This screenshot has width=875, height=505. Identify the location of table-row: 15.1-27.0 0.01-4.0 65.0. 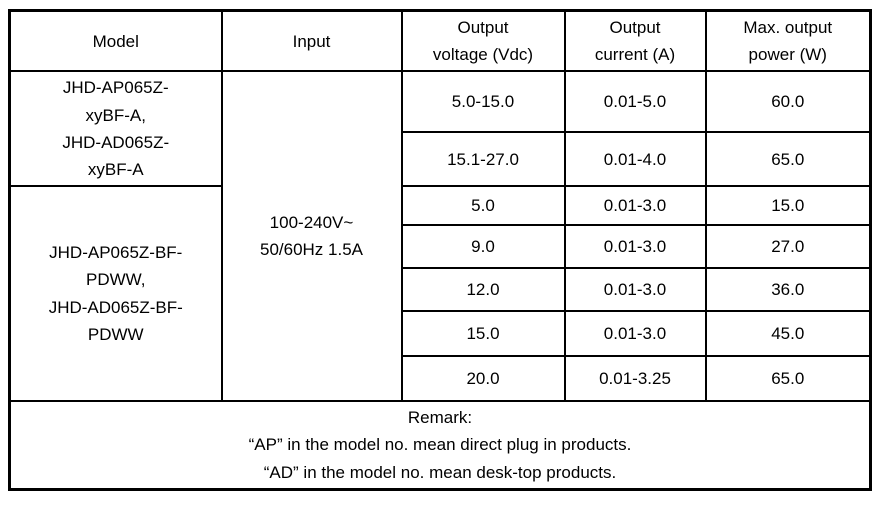
(441, 159).